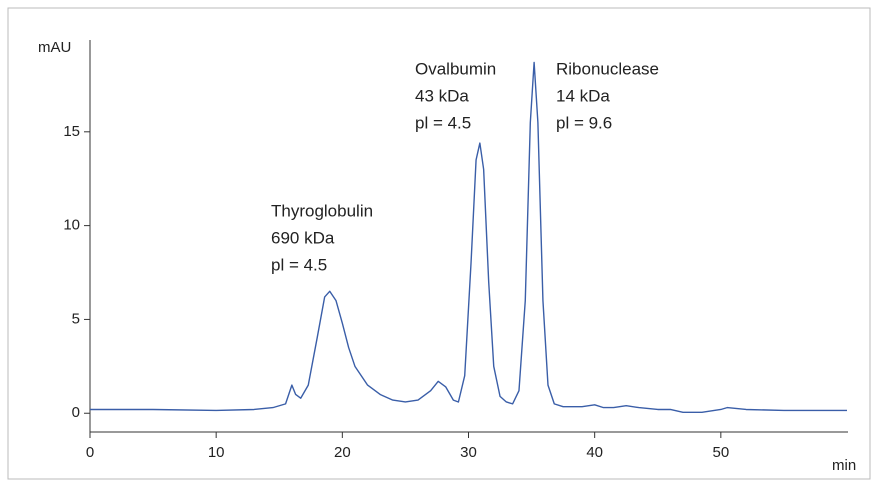 This screenshot has height=492, width=878. I want to click on annotation: Ribonuclease, so click(607, 68).